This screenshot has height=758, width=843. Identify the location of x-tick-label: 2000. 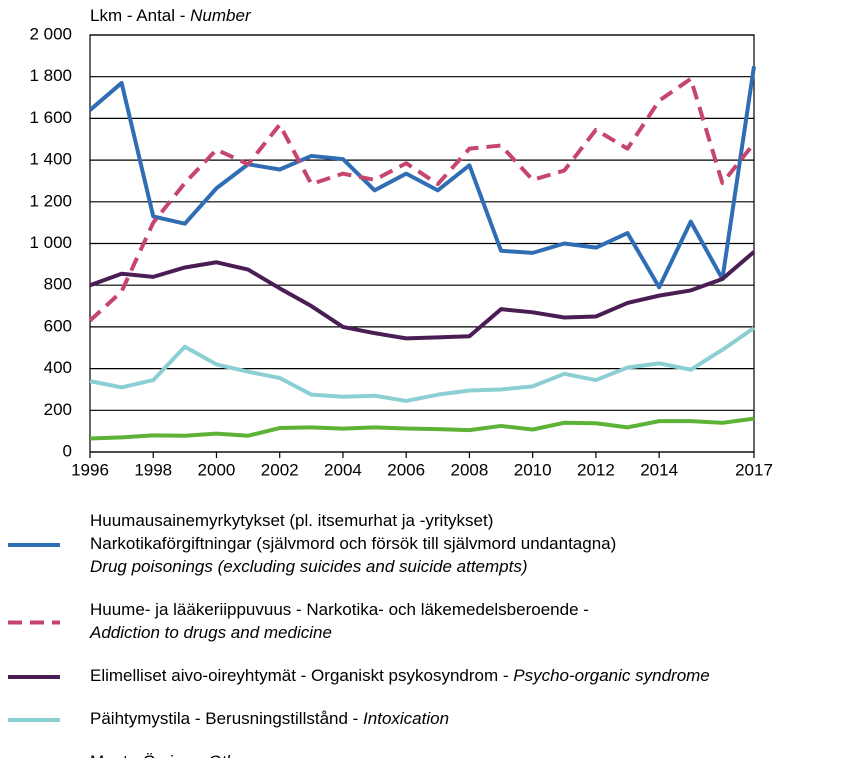
(217, 469).